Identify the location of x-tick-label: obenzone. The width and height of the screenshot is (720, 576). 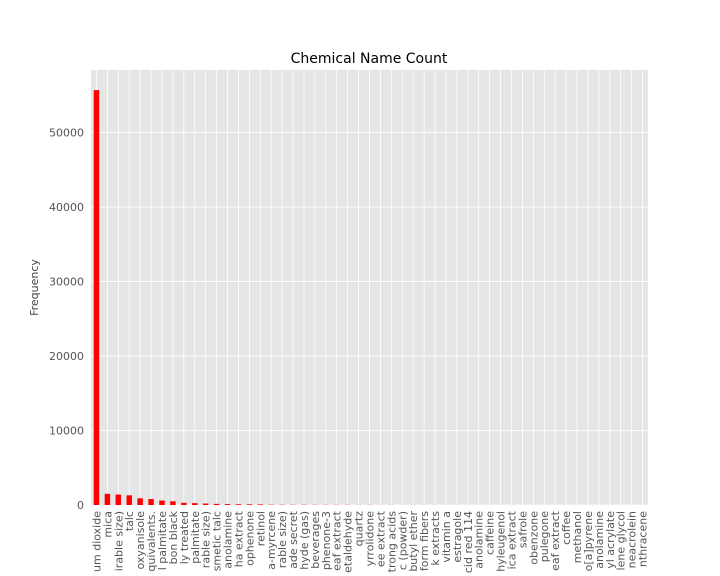
(533, 538).